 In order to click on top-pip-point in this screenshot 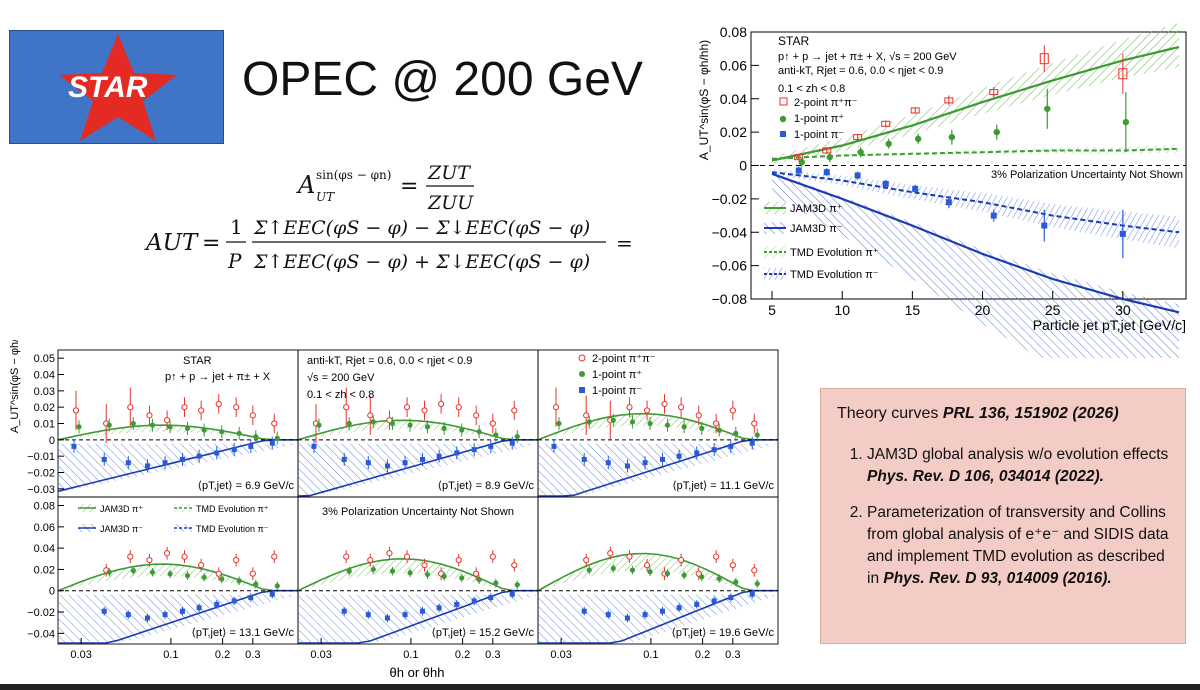, I will do `click(829, 157)`.